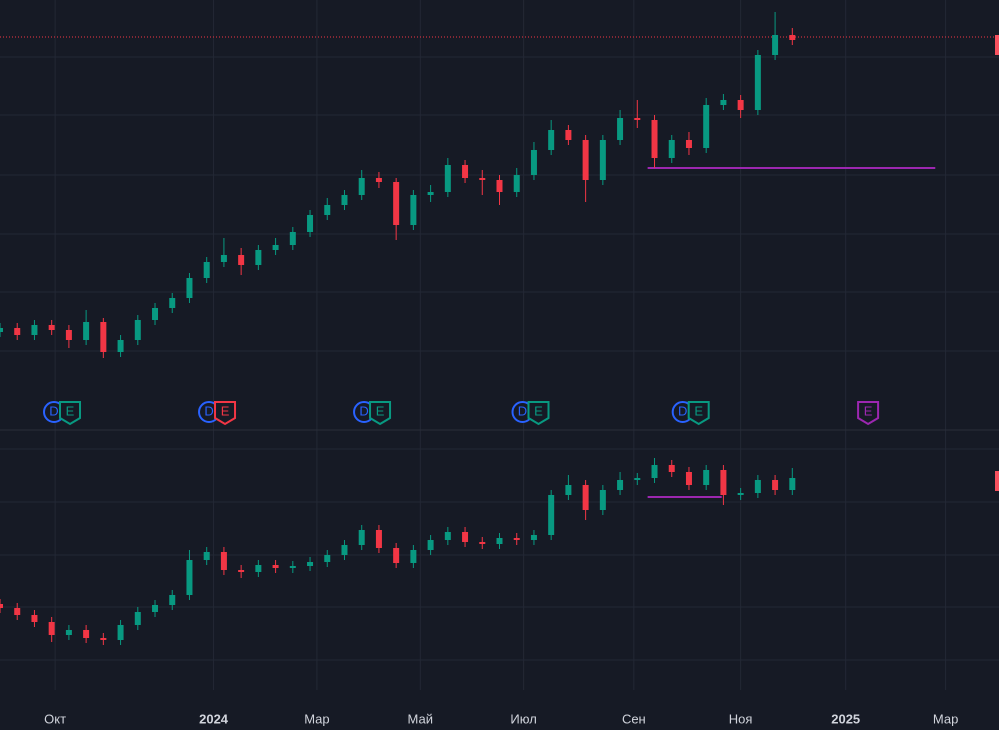  Describe the element at coordinates (420, 718) in the screenshot. I see `x-tick-label: Май` at that location.